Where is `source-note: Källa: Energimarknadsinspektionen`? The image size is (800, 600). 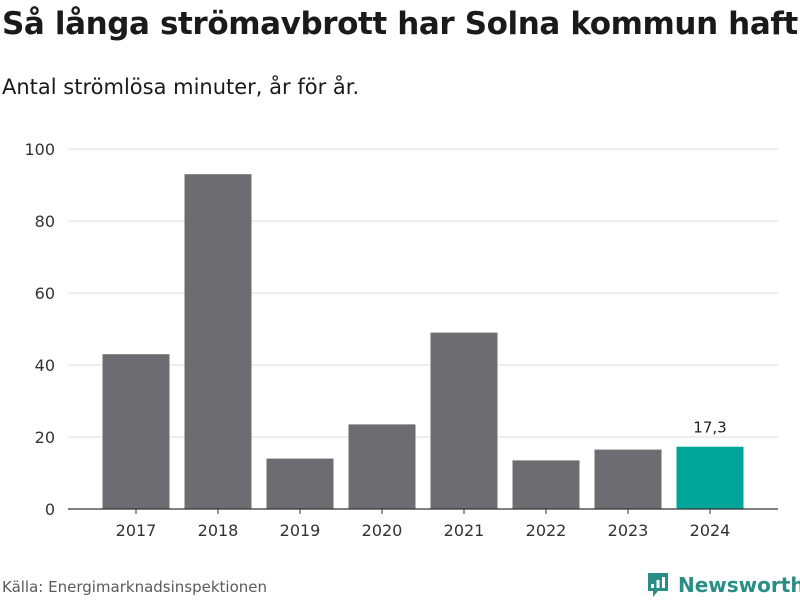 source-note: Källa: Energimarknadsinspektionen is located at coordinates (135, 587).